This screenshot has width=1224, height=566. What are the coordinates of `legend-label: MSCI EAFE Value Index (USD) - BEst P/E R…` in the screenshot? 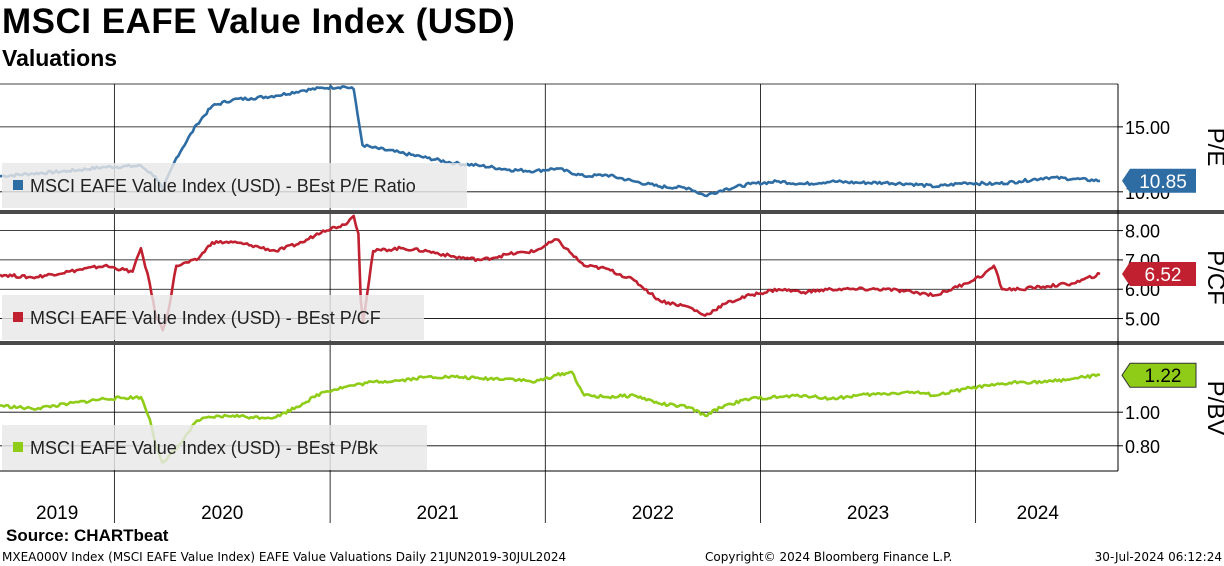 It's located at (223, 186).